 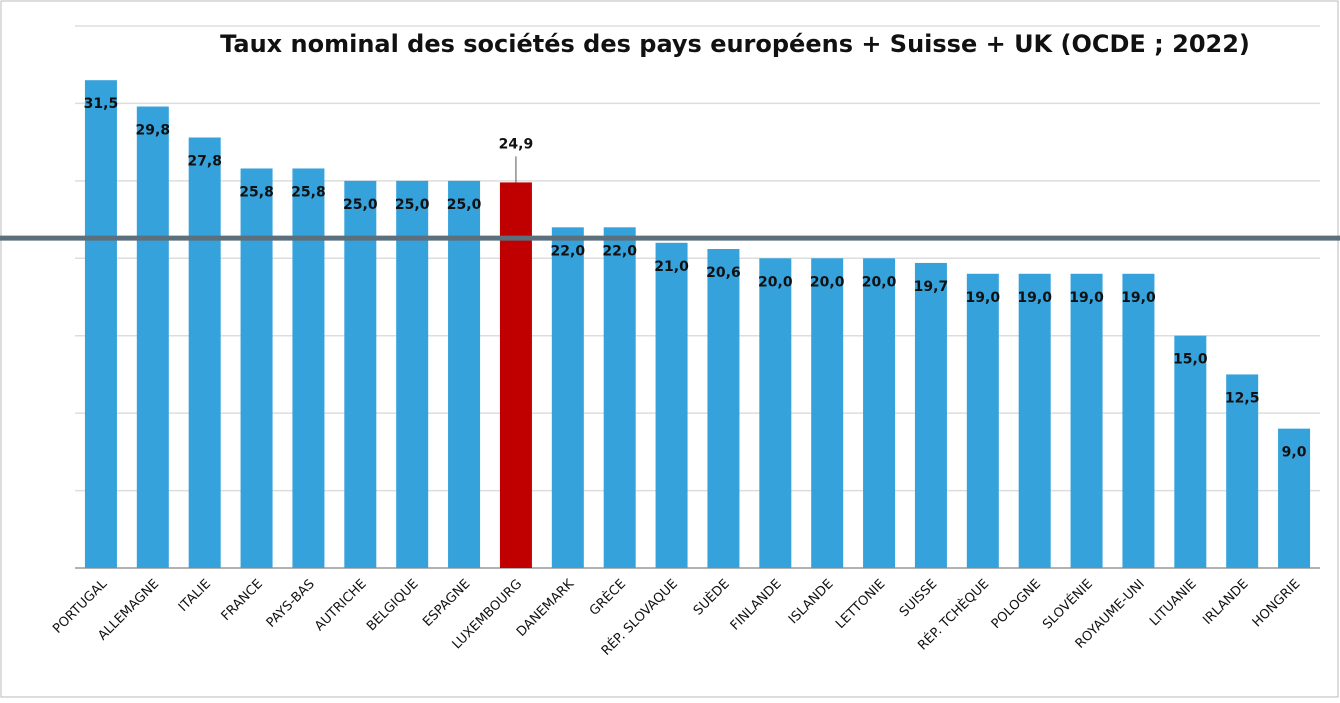 What do you see at coordinates (1242, 398) in the screenshot?
I see `value-label: 12,5` at bounding box center [1242, 398].